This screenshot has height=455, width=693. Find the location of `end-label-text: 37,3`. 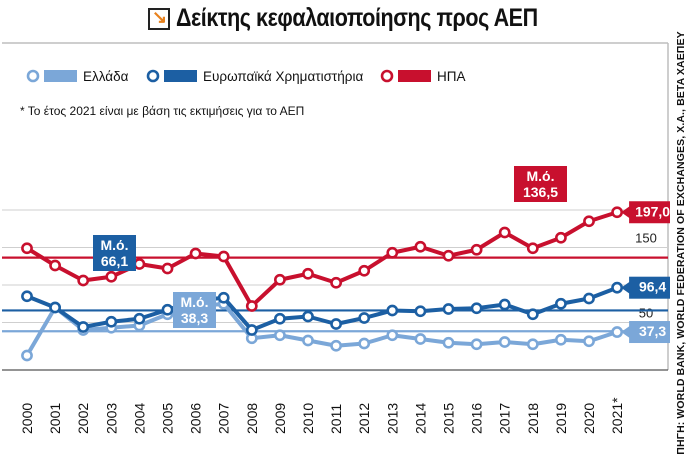

end-label-text: 37,3 is located at coordinates (652, 331).